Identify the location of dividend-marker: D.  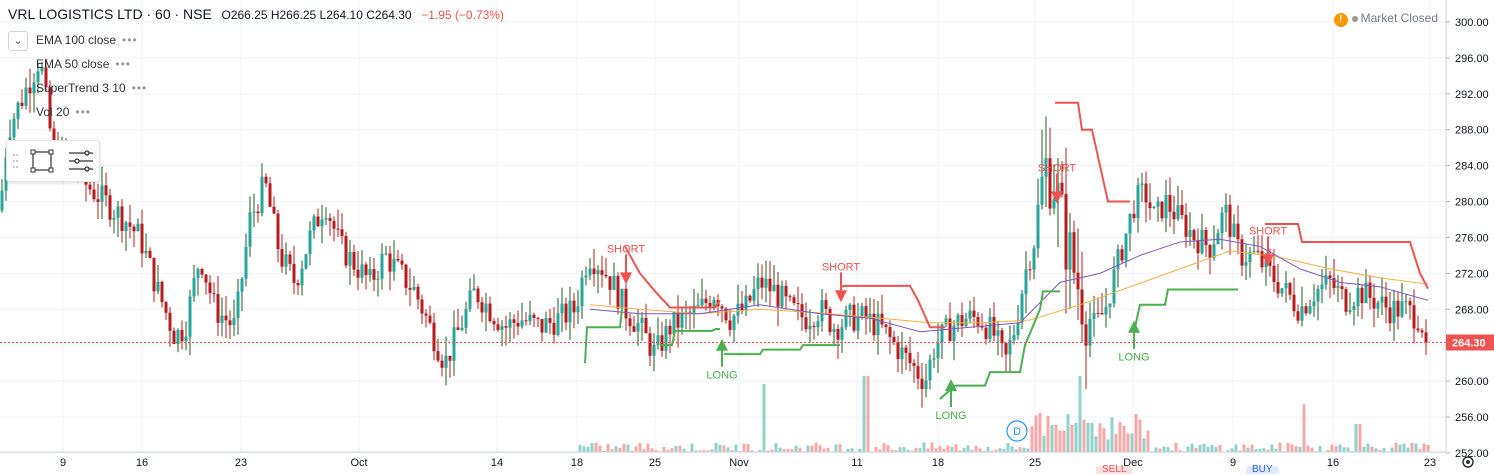
(1017, 431).